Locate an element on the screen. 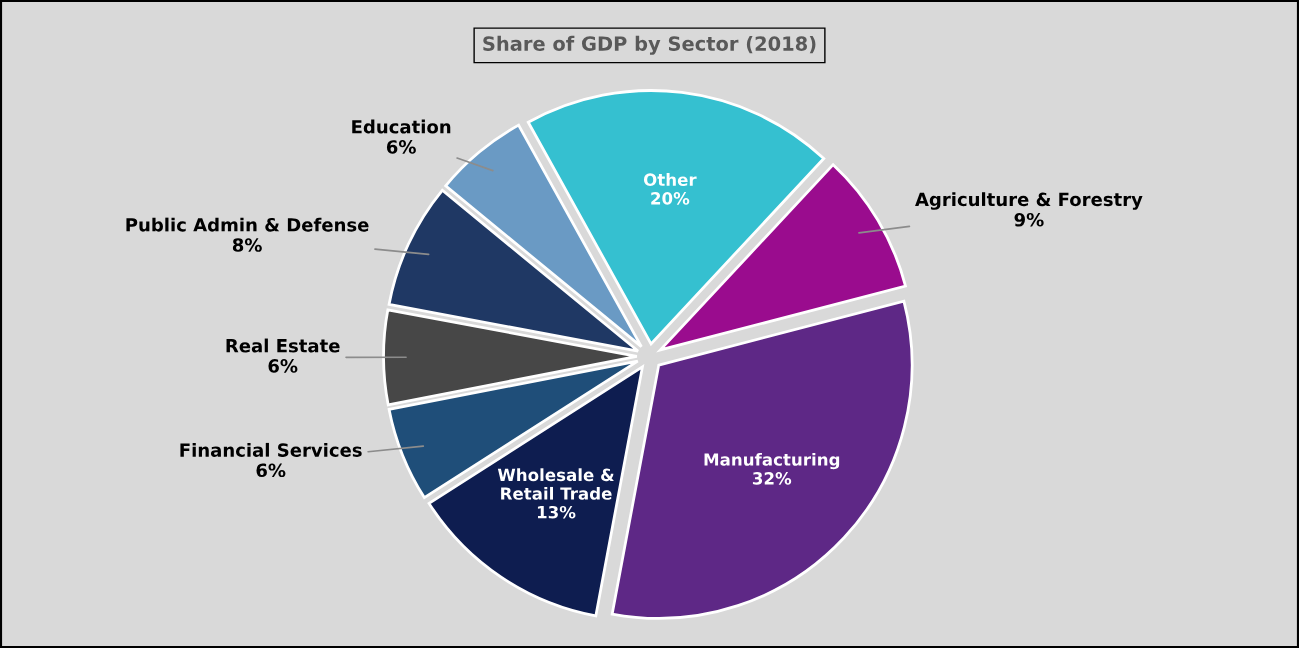 This screenshot has width=1299, height=648. slice-label: Manufacturing is located at coordinates (772, 461).